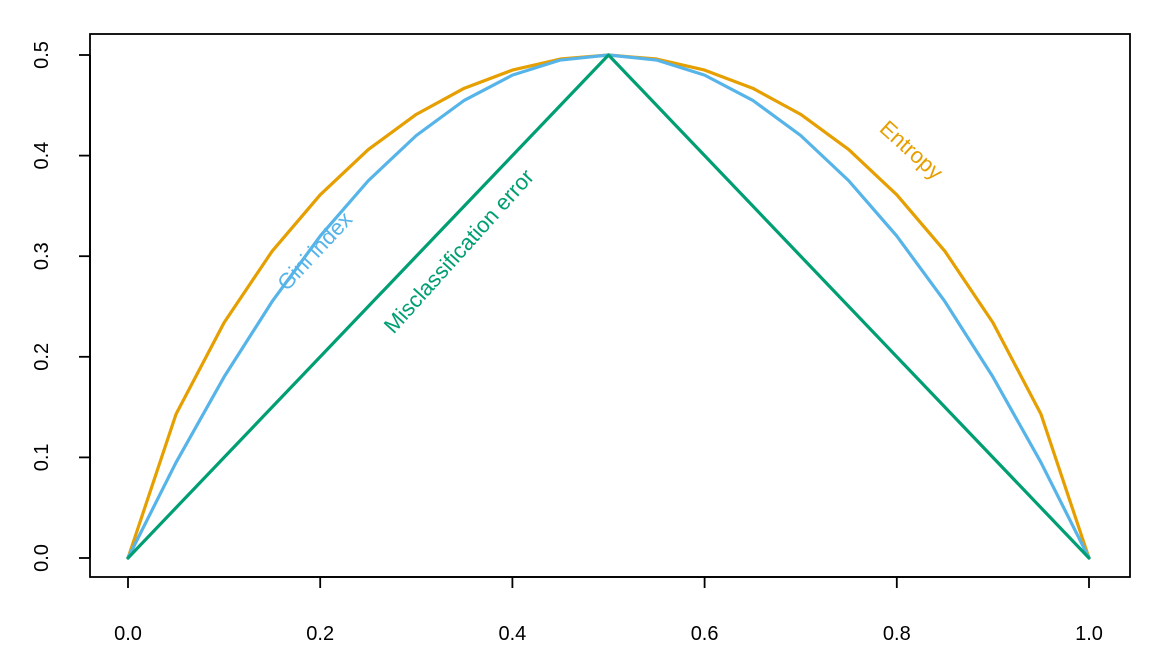 This screenshot has height=658, width=1168. Describe the element at coordinates (42, 558) in the screenshot. I see `y-tick-label: 0.0` at that location.